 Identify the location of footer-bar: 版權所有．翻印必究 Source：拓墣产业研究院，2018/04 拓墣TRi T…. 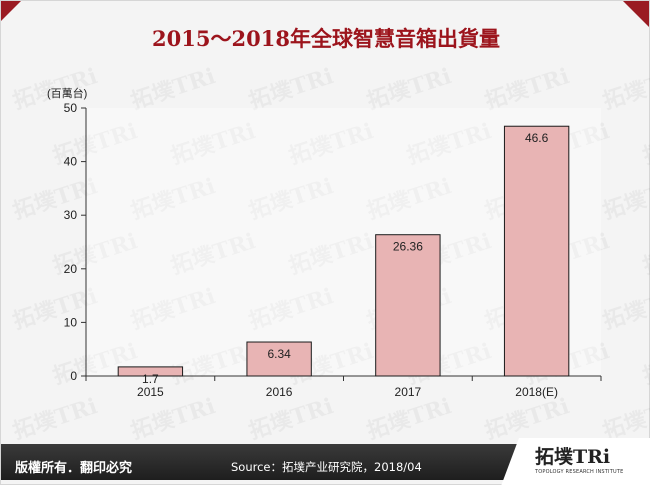
(325, 462).